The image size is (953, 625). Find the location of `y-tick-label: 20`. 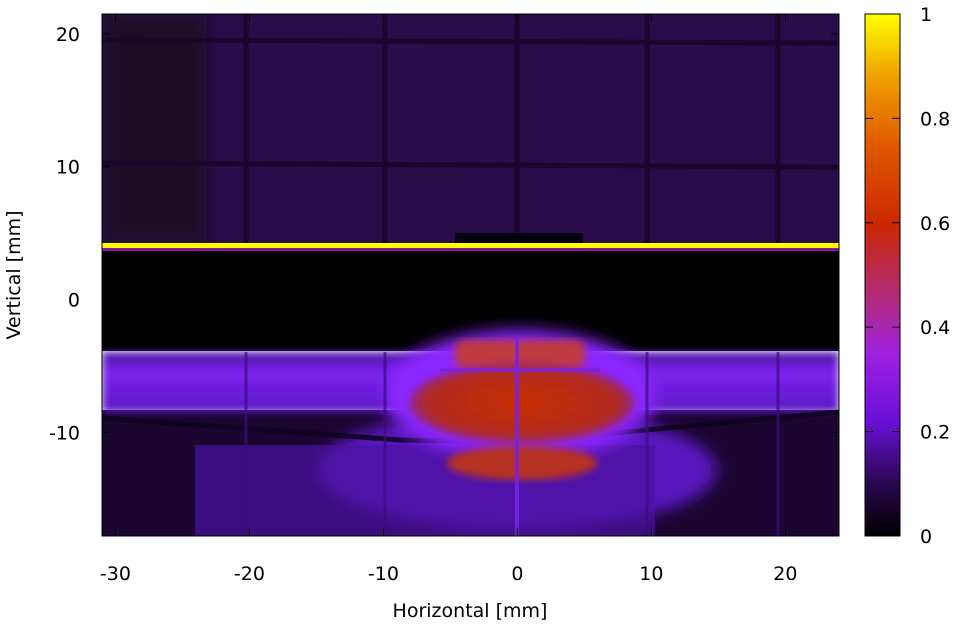

y-tick-label: 20 is located at coordinates (68, 35).